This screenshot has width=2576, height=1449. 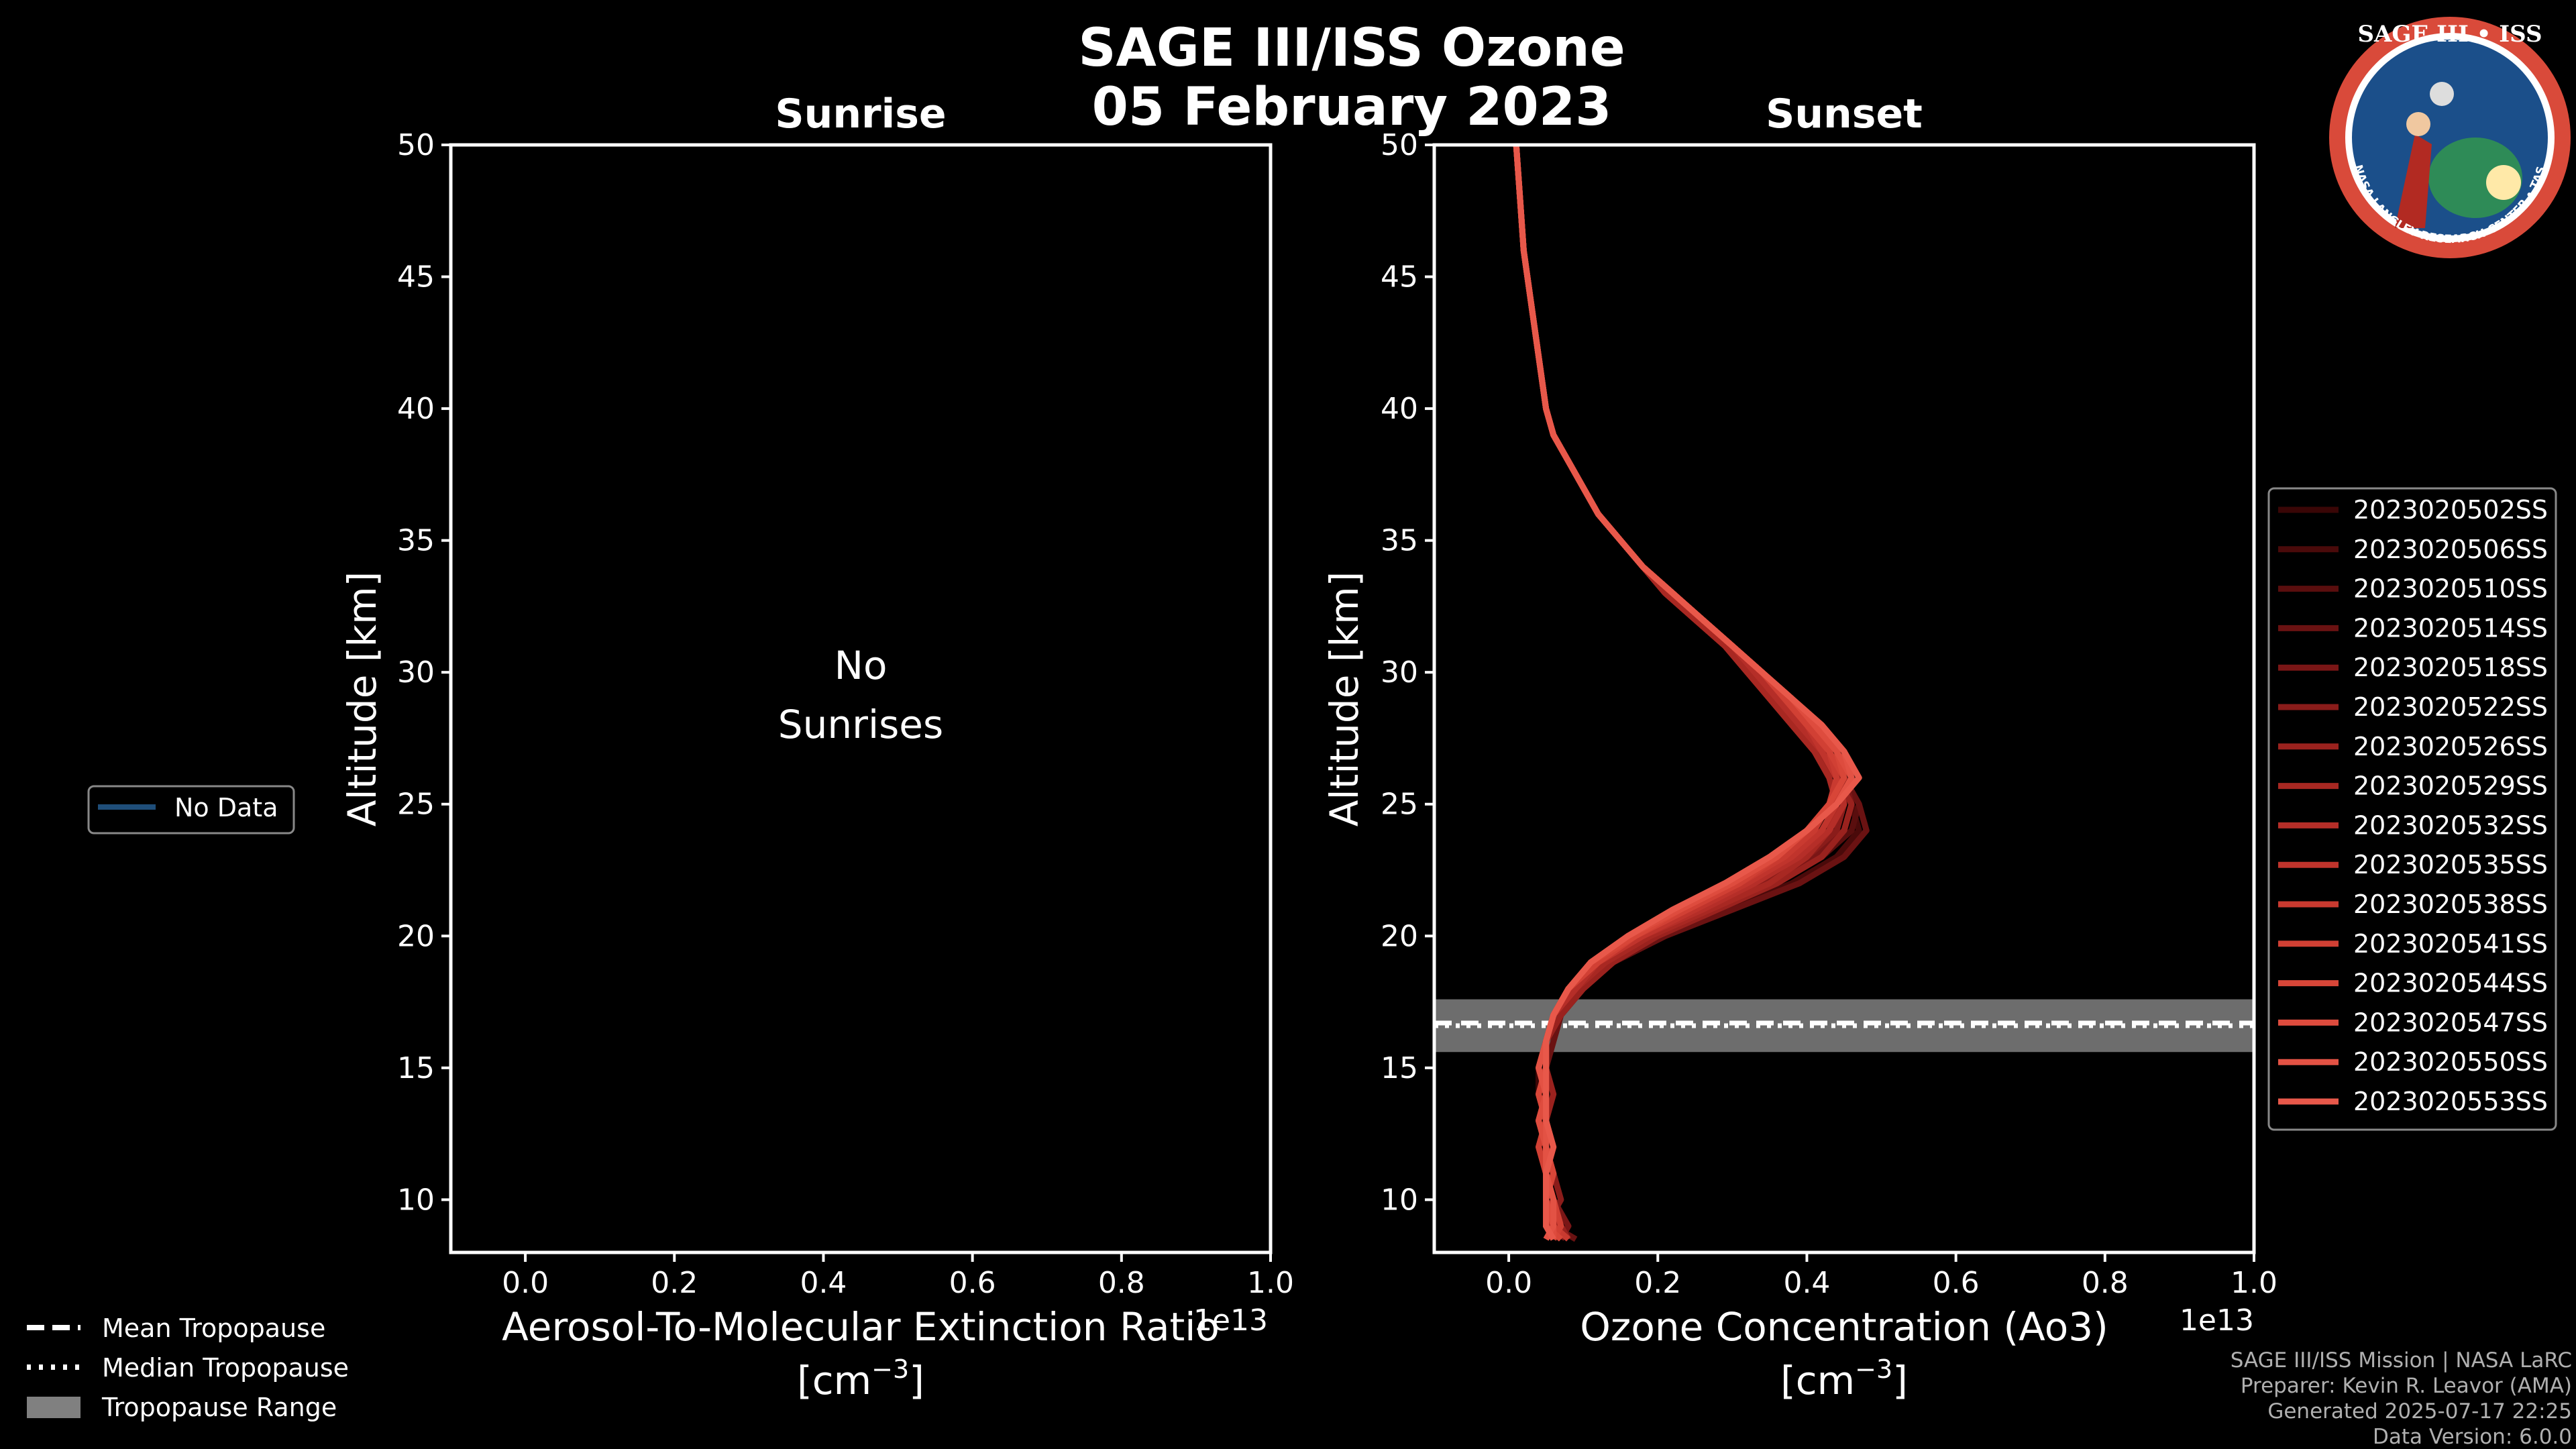 What do you see at coordinates (2406, 1386) in the screenshot?
I see `footer-preparer: Preparer: Kevin R. Leavor (AMA)` at bounding box center [2406, 1386].